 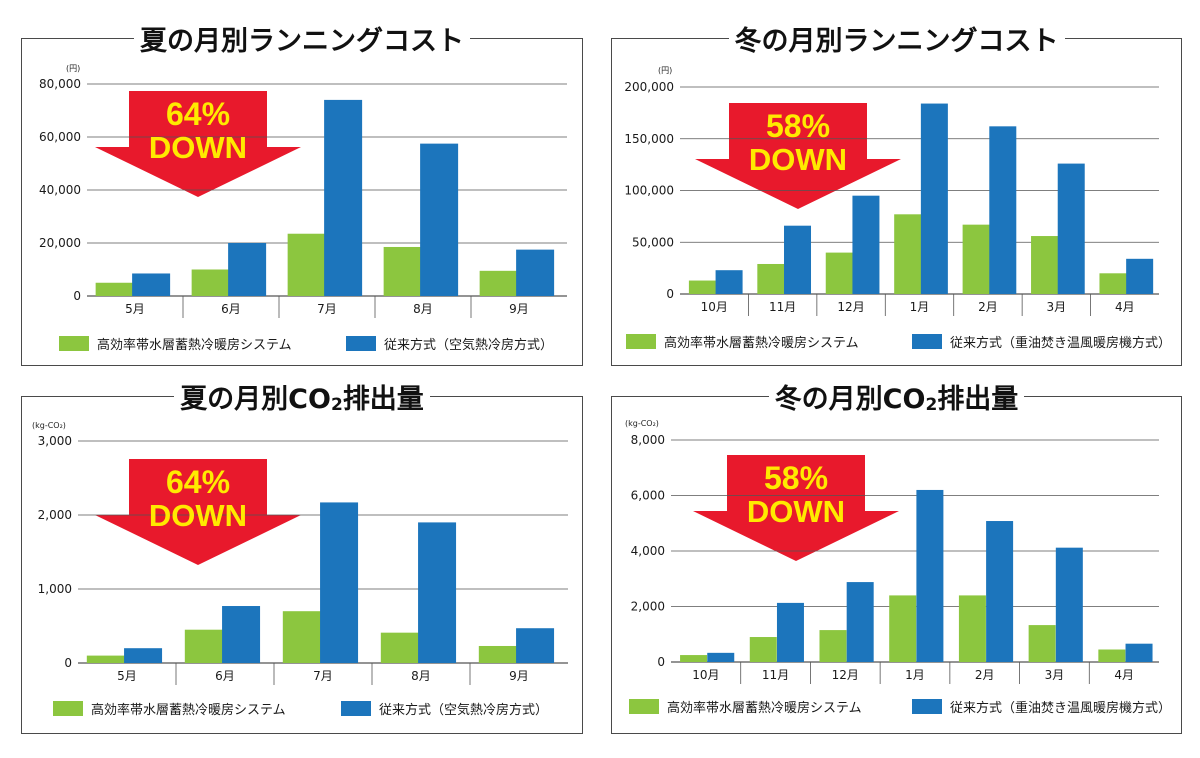 I want to click on y-tick-label: 8,000, so click(x=648, y=440).